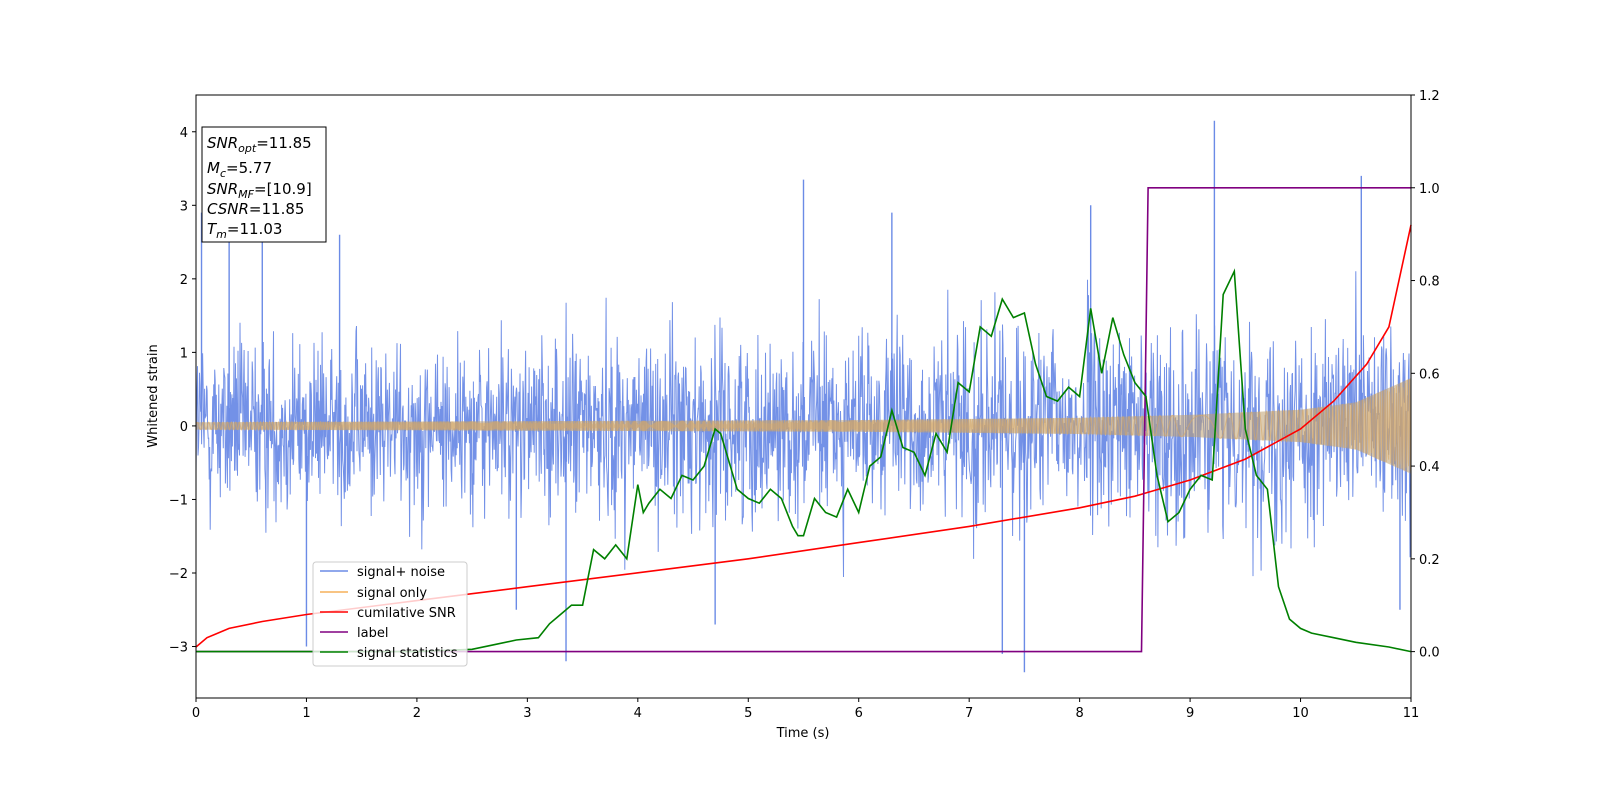  What do you see at coordinates (1411, 713) in the screenshot?
I see `x-tick-label: 11` at bounding box center [1411, 713].